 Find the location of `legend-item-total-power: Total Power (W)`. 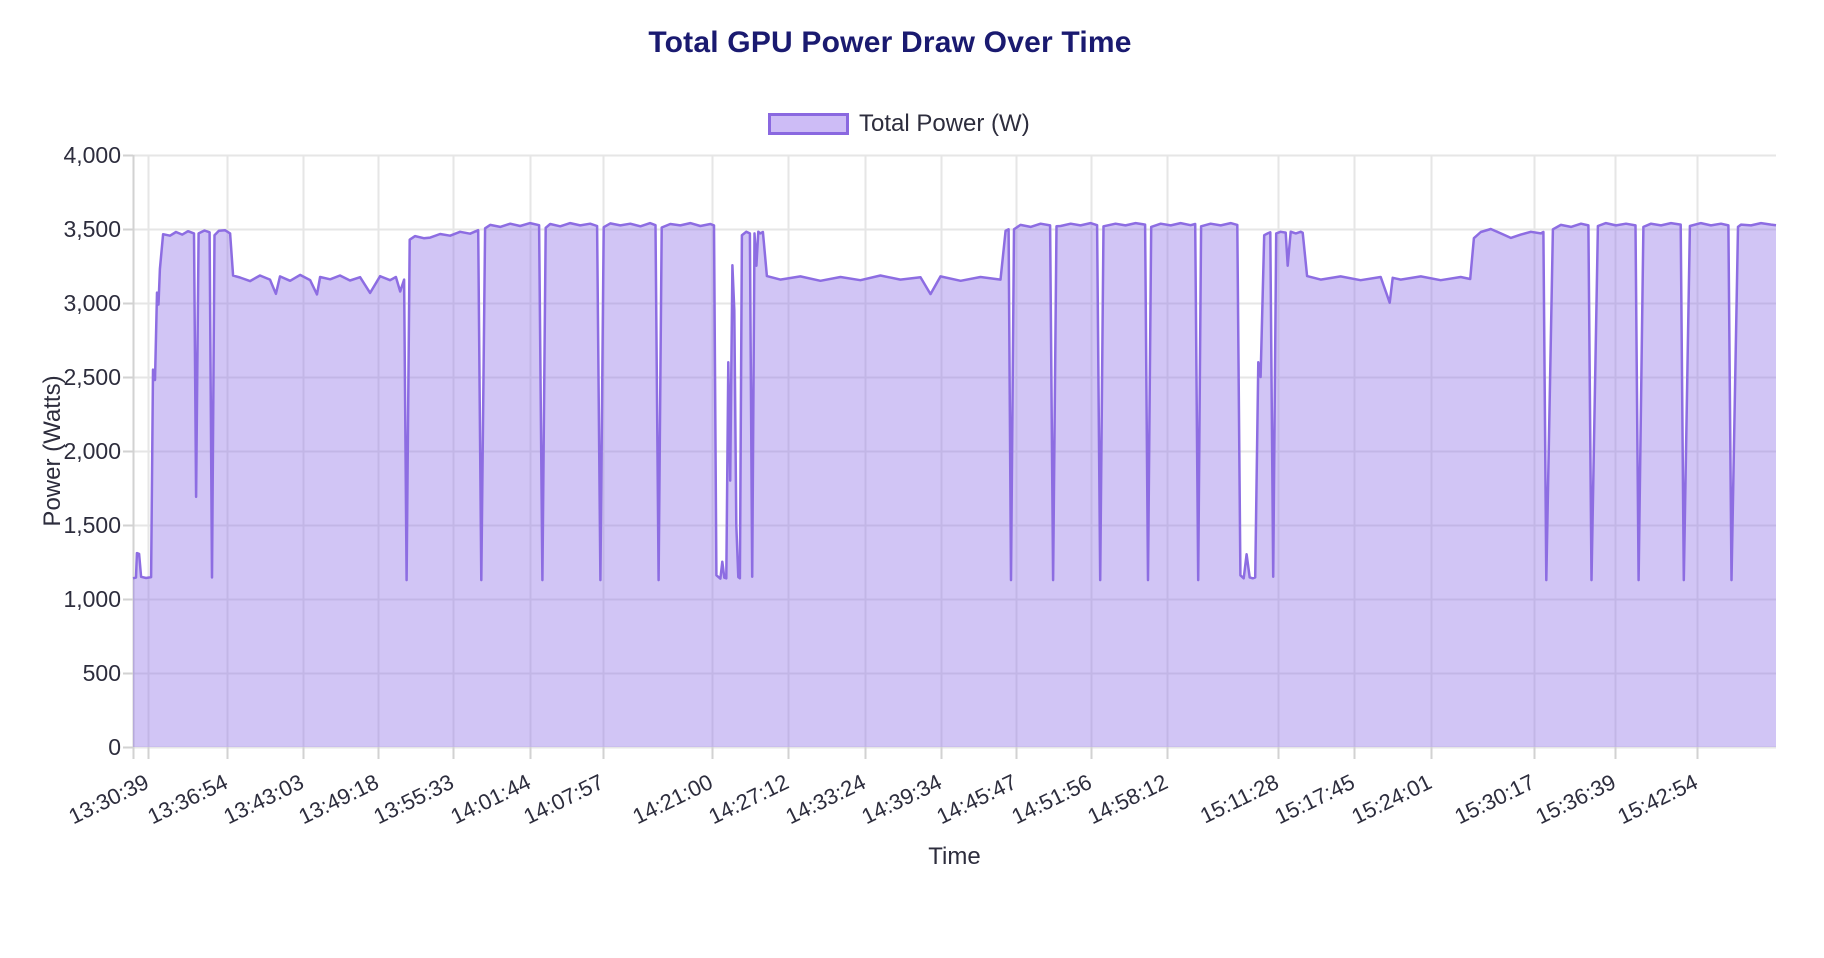

legend-item-total-power: Total Power (W) is located at coordinates (899, 124).